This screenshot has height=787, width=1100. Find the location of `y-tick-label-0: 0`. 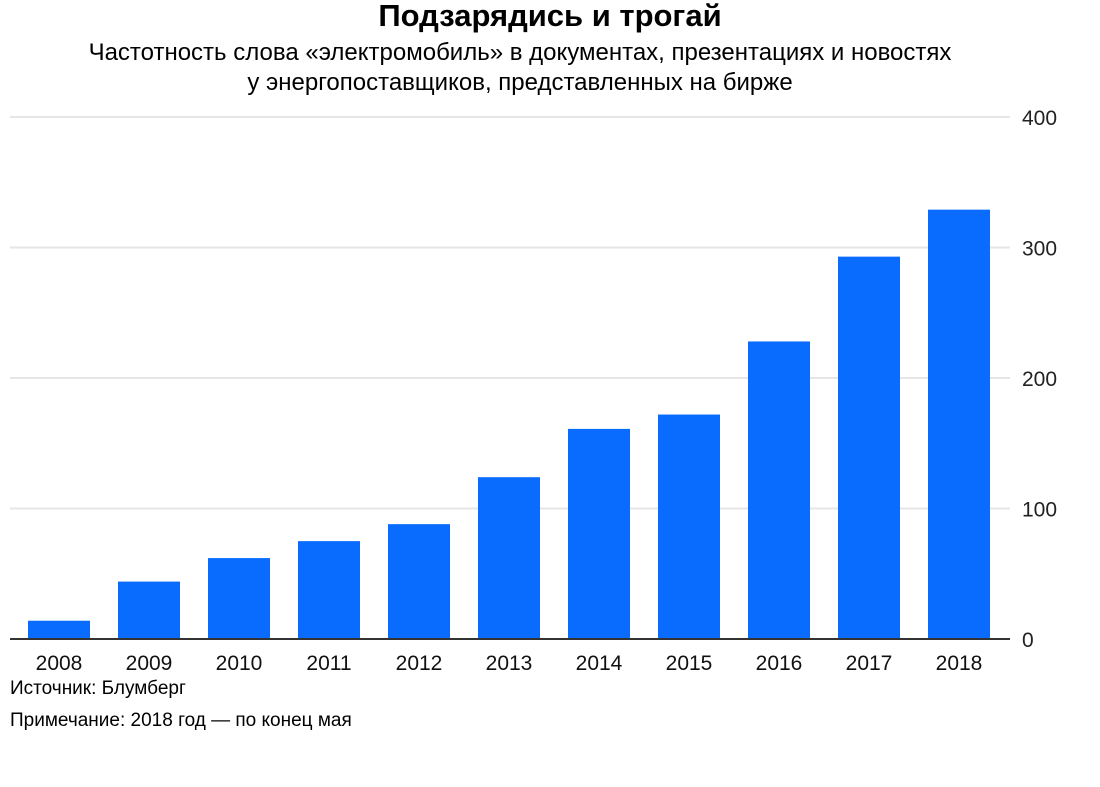

y-tick-label-0: 0 is located at coordinates (1028, 640).